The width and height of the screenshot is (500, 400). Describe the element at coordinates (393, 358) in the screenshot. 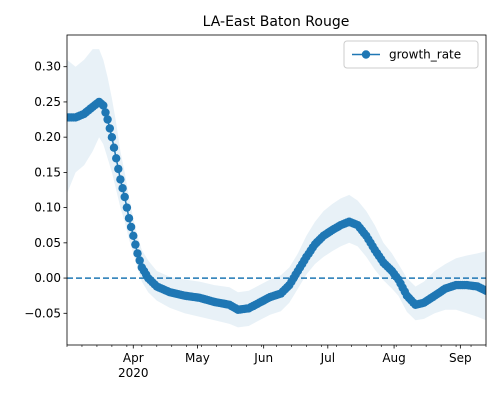

I see `x-tick-label: Aug` at that location.